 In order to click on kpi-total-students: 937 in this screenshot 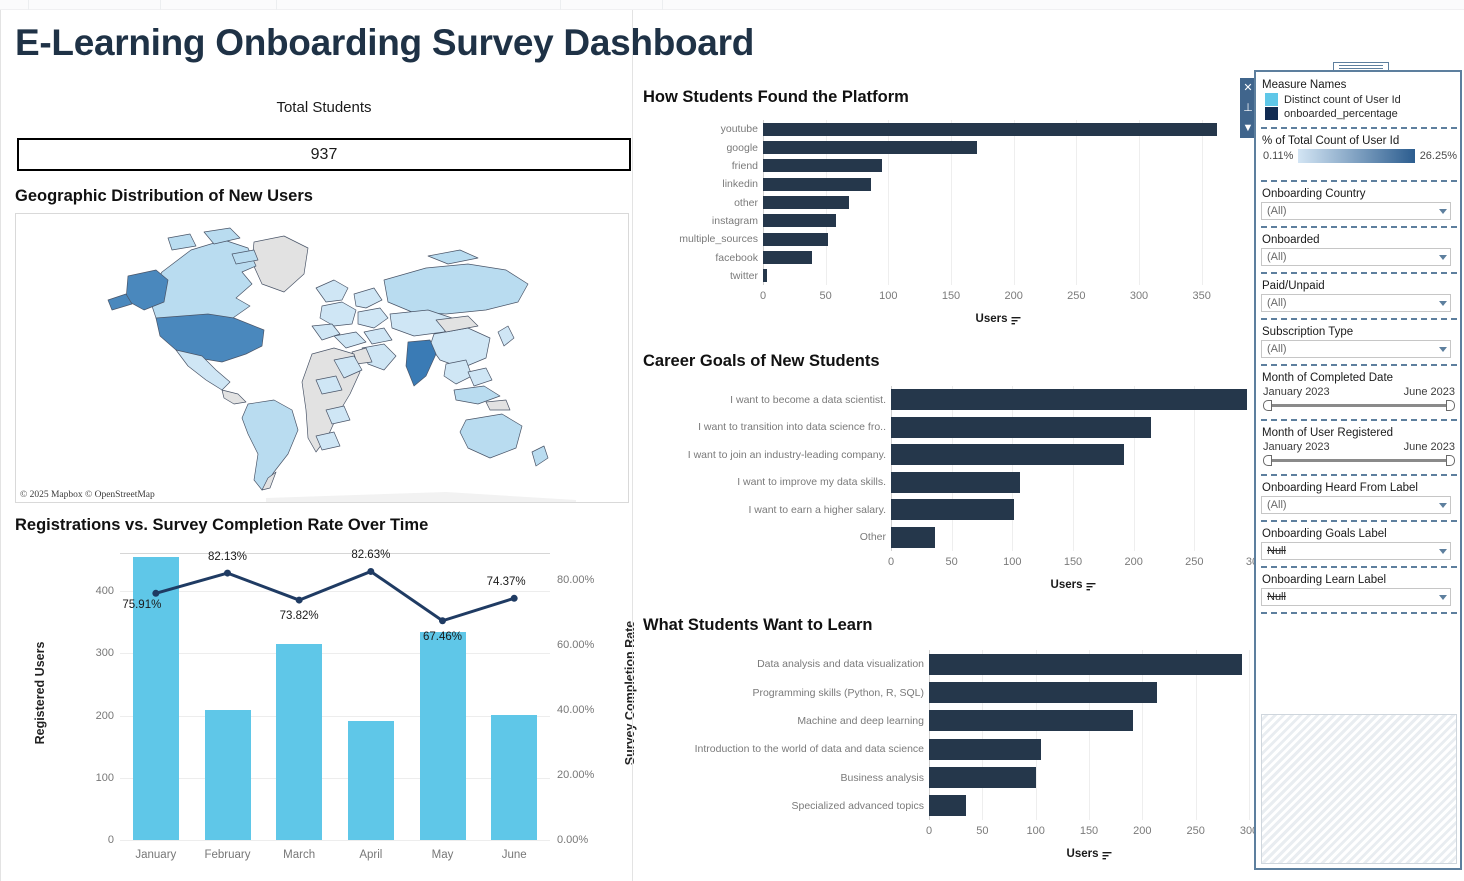, I will do `click(324, 154)`.